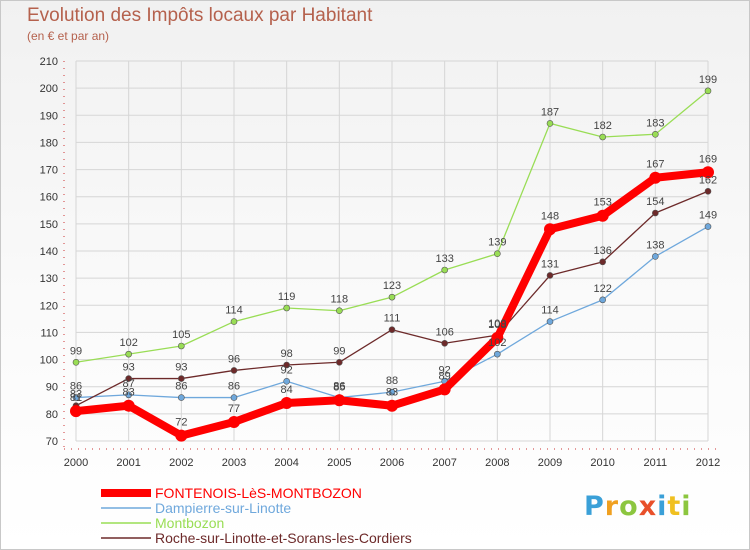 The width and height of the screenshot is (750, 550). I want to click on data-label: 136, so click(602, 251).